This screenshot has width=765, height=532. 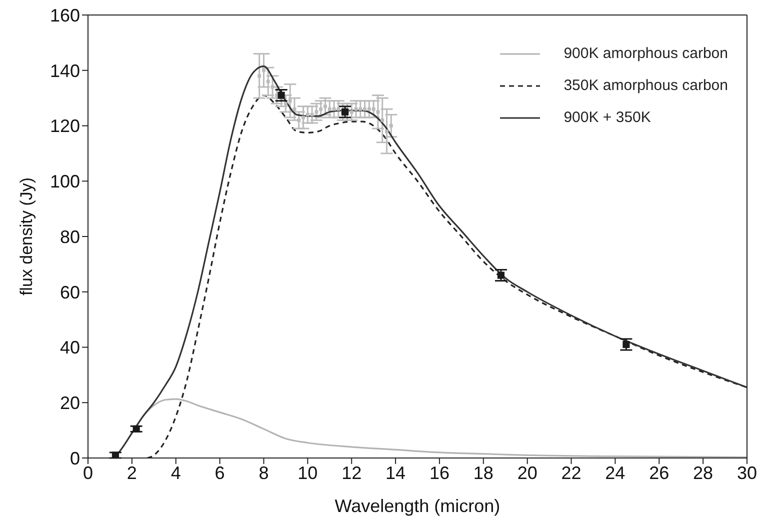 What do you see at coordinates (65, 70) in the screenshot?
I see `y-tick-label: 140` at bounding box center [65, 70].